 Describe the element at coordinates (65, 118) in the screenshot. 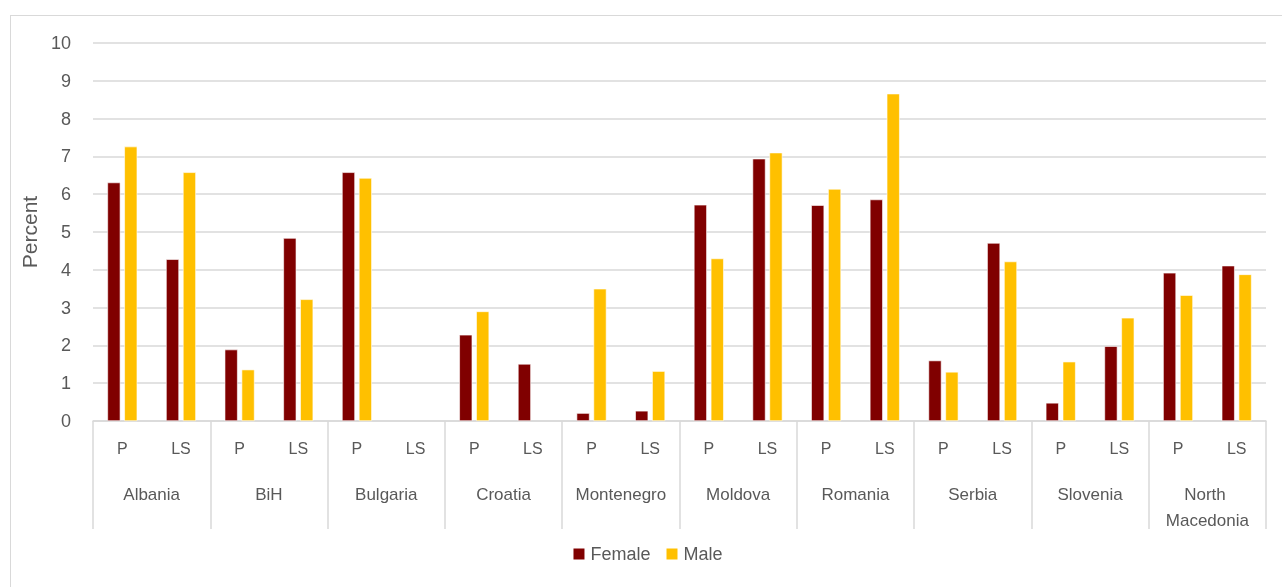

I see `y-tick-label: 8` at that location.